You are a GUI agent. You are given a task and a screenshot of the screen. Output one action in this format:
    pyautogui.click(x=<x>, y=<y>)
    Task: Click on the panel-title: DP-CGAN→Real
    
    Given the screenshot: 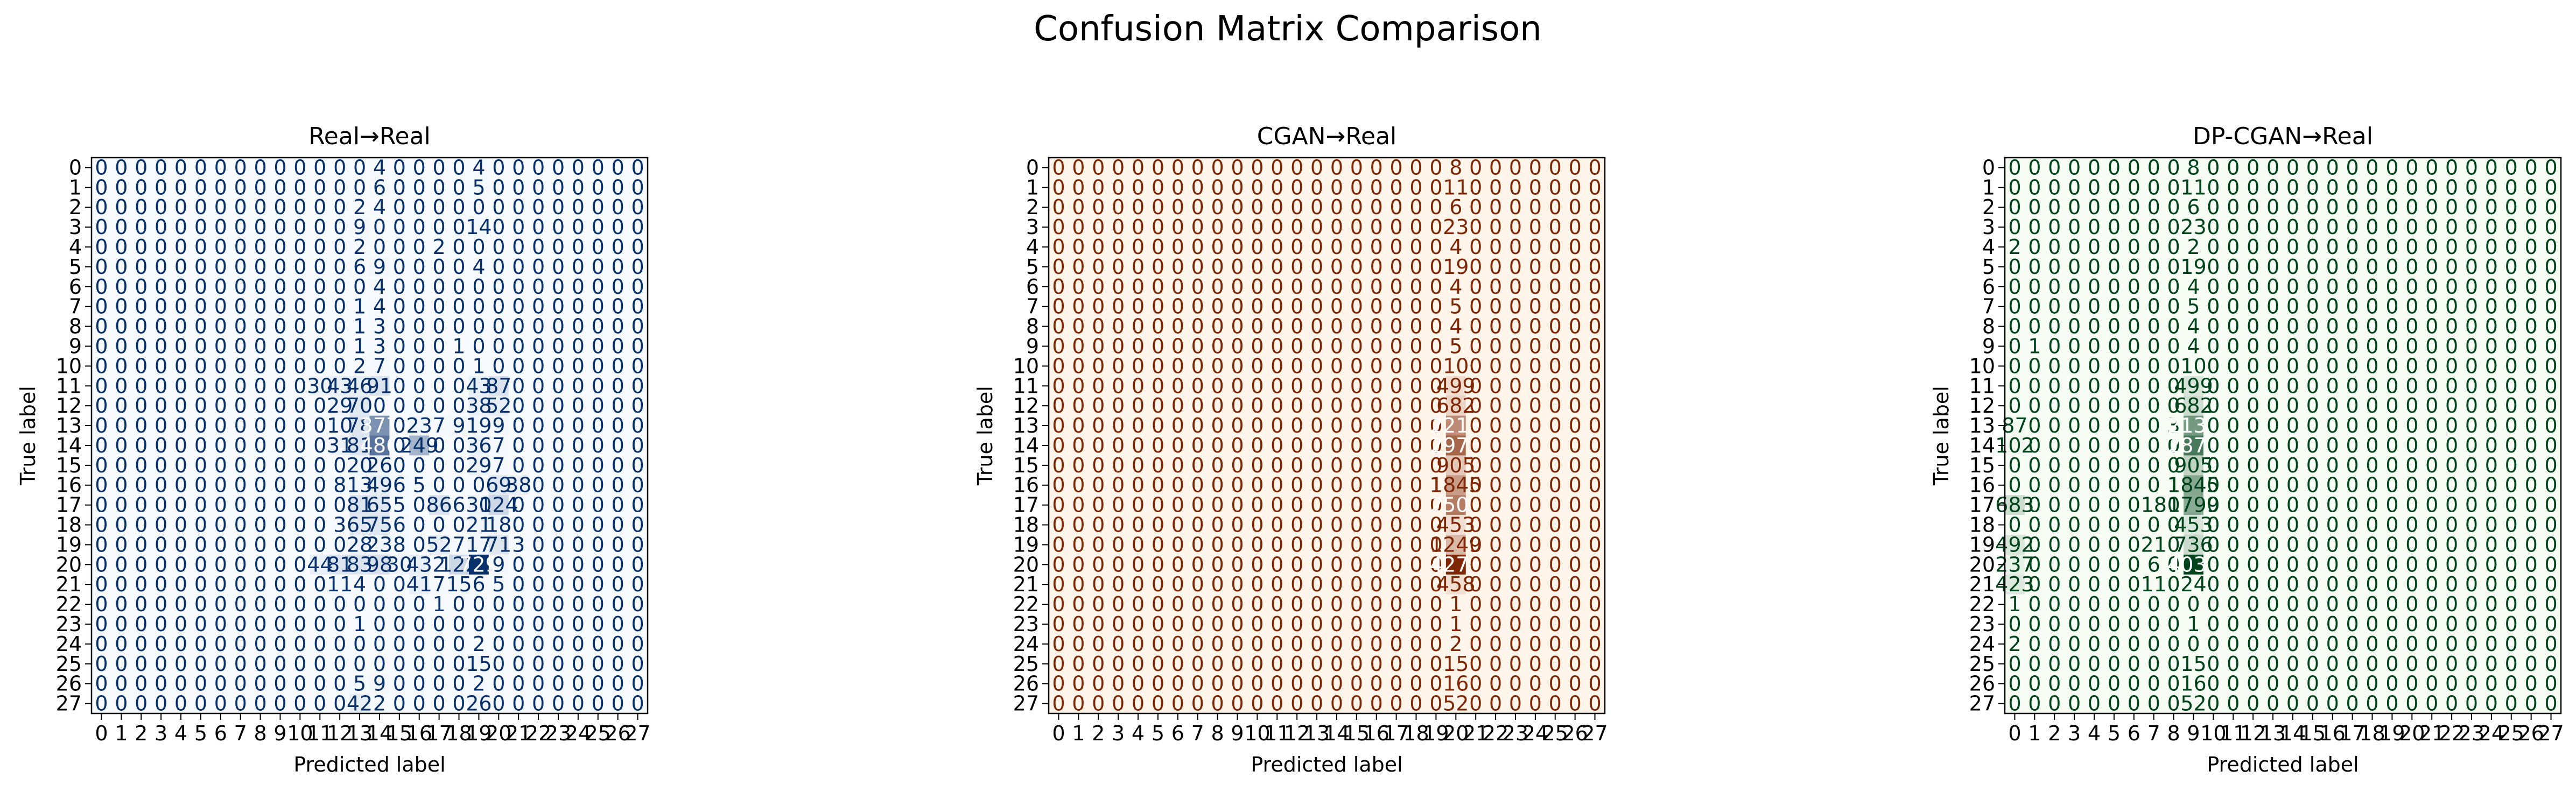 What is the action you would take?
    pyautogui.click(x=2283, y=136)
    